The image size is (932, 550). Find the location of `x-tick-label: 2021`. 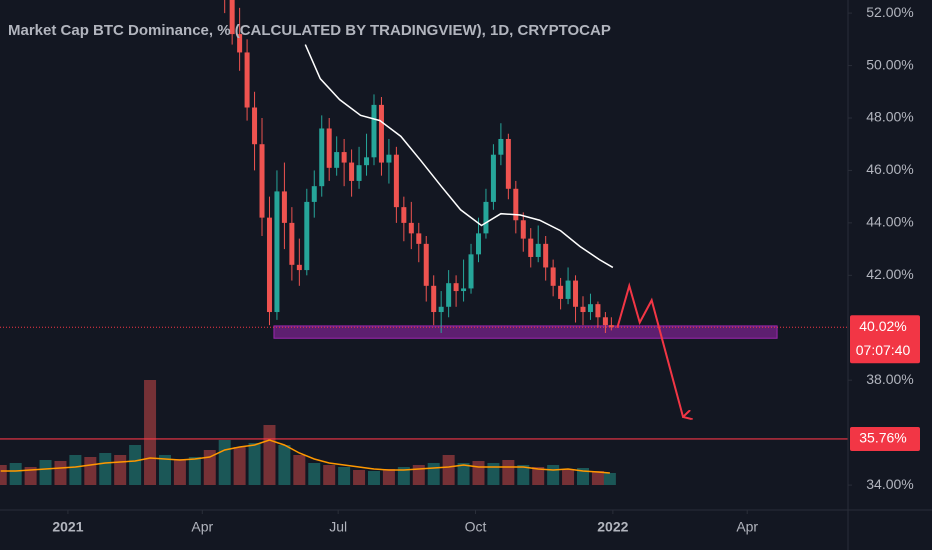

x-tick-label: 2021 is located at coordinates (67, 527).